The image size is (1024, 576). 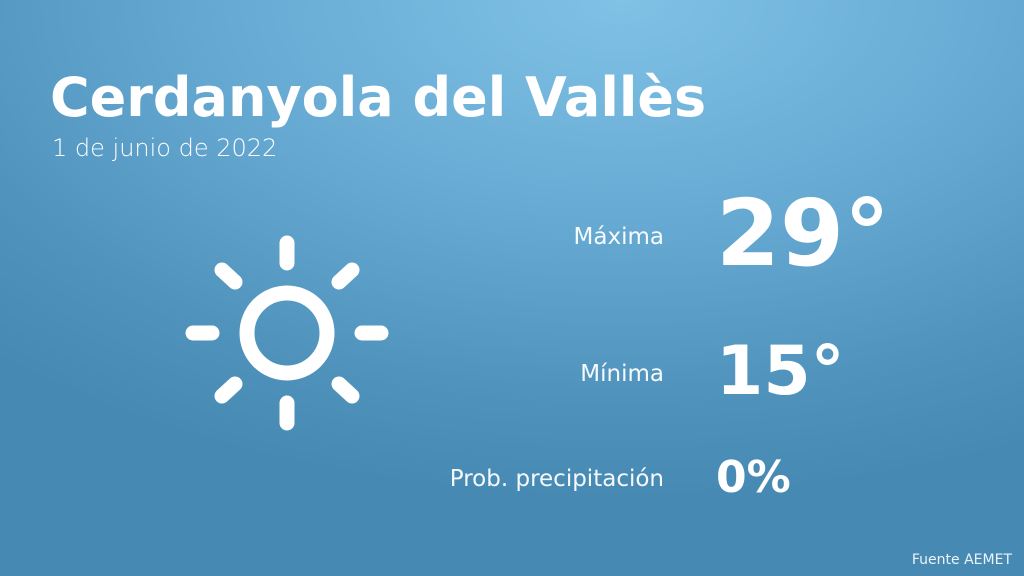 I want to click on max-value: 29°, so click(x=803, y=233).